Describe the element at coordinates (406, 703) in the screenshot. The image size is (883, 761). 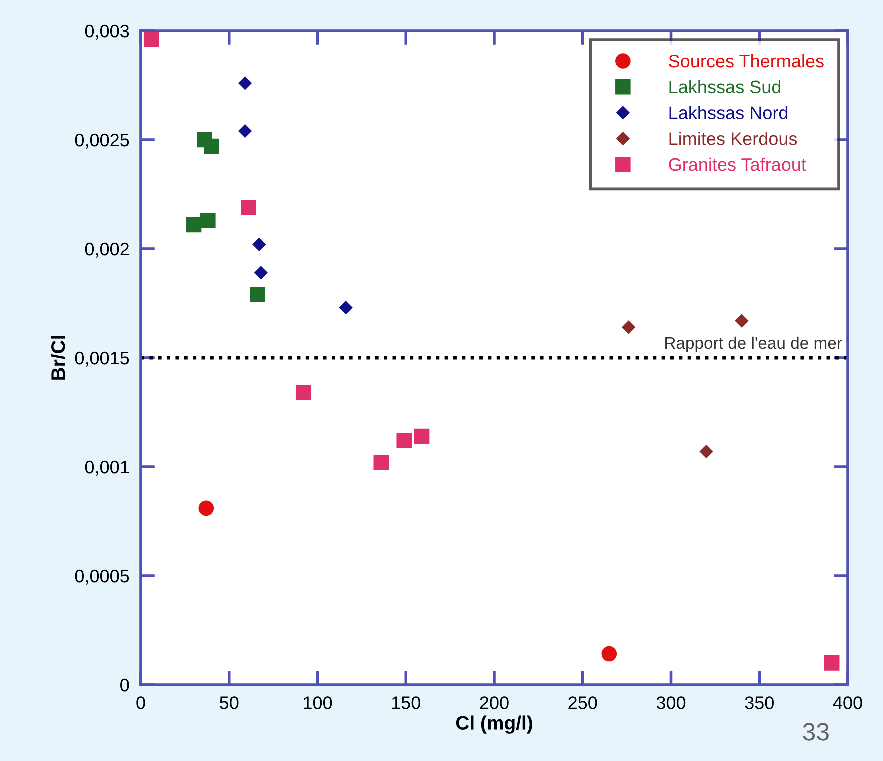
I see `x-tick-label: 150` at that location.